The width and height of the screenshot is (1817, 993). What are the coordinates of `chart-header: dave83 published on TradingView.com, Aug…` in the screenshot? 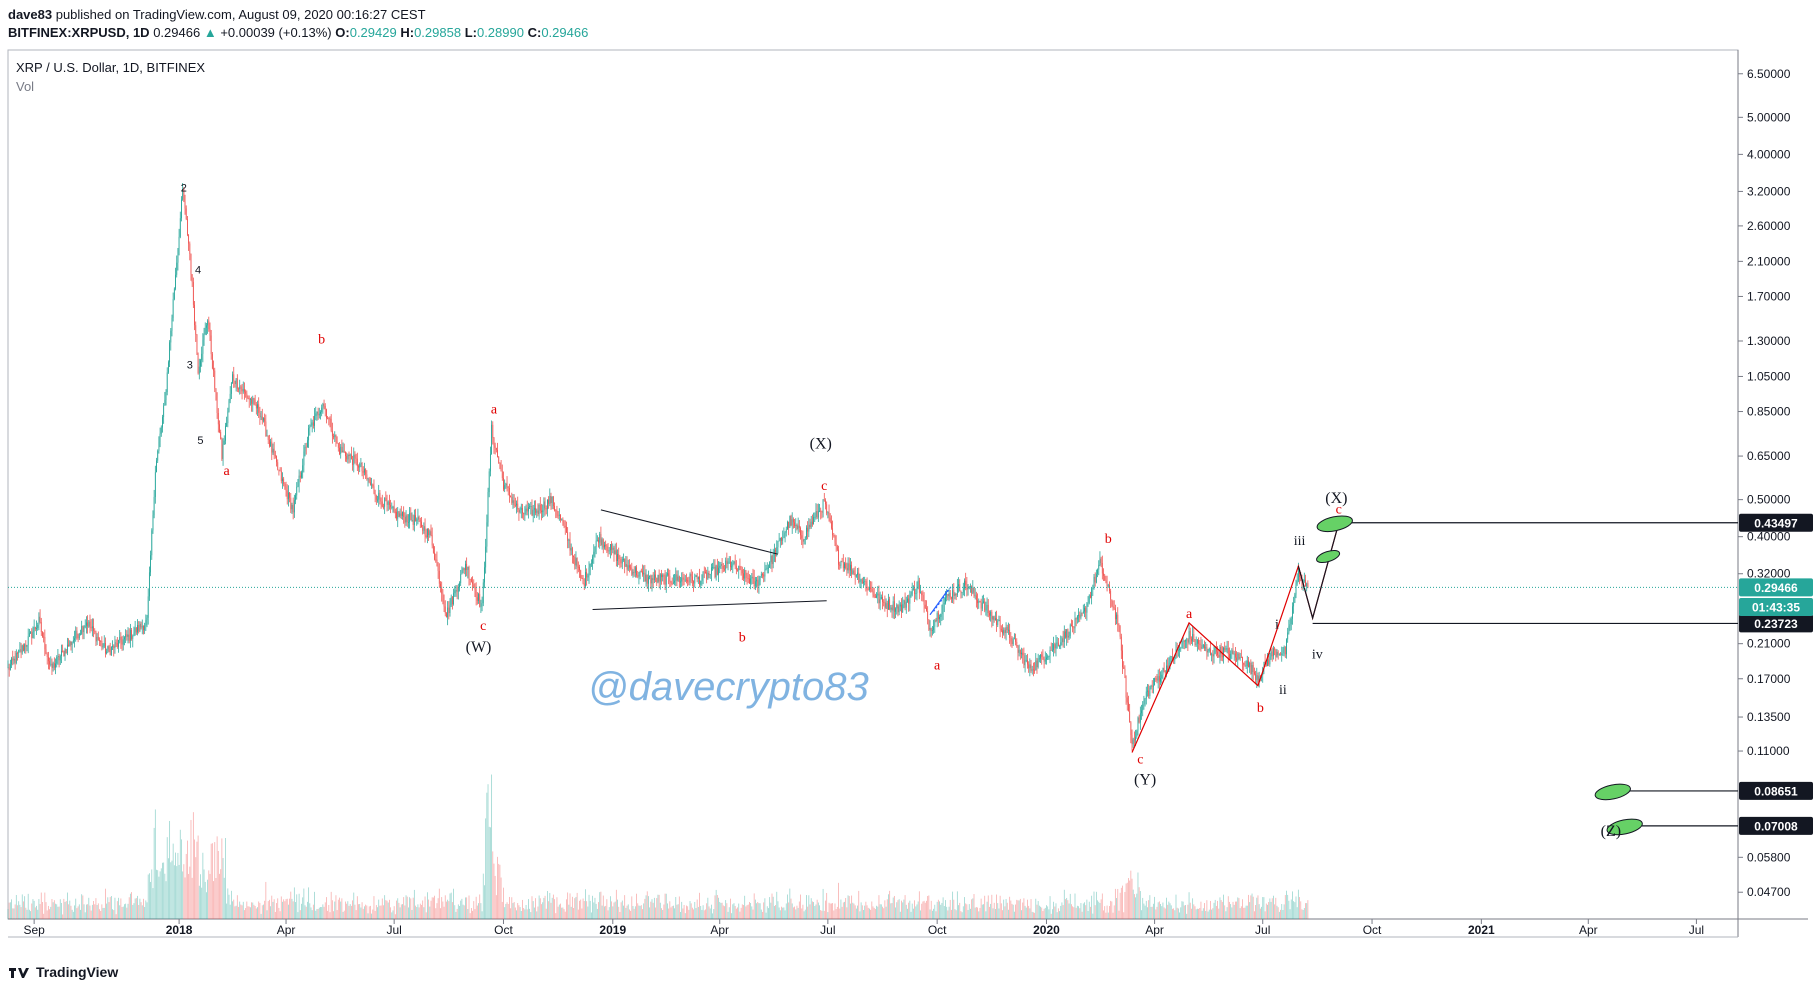 It's located at (298, 24).